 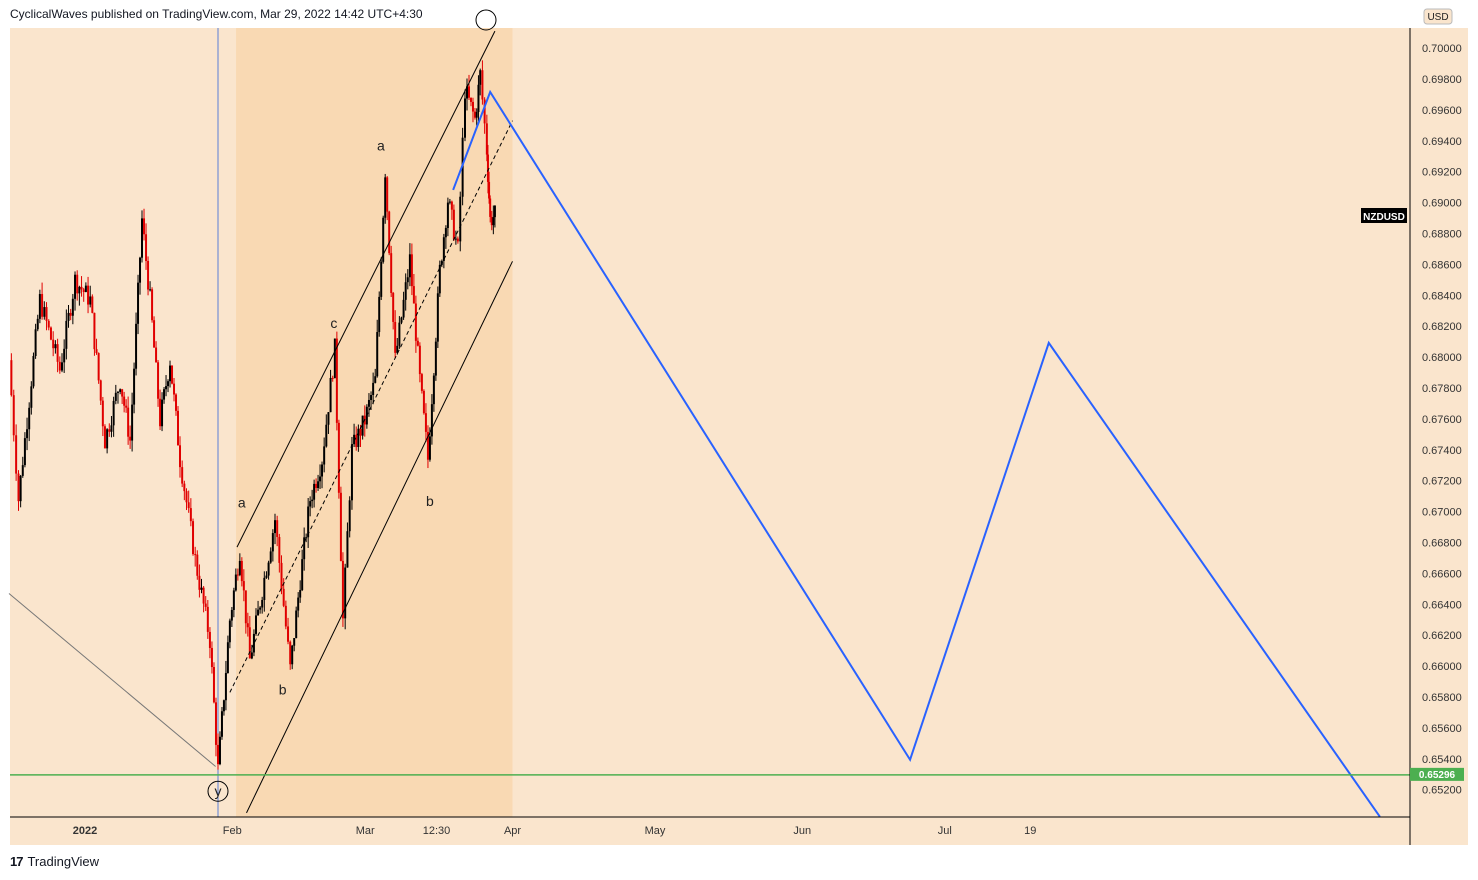 What do you see at coordinates (1442, 451) in the screenshot?
I see `price-tick-label: 0.67400` at bounding box center [1442, 451].